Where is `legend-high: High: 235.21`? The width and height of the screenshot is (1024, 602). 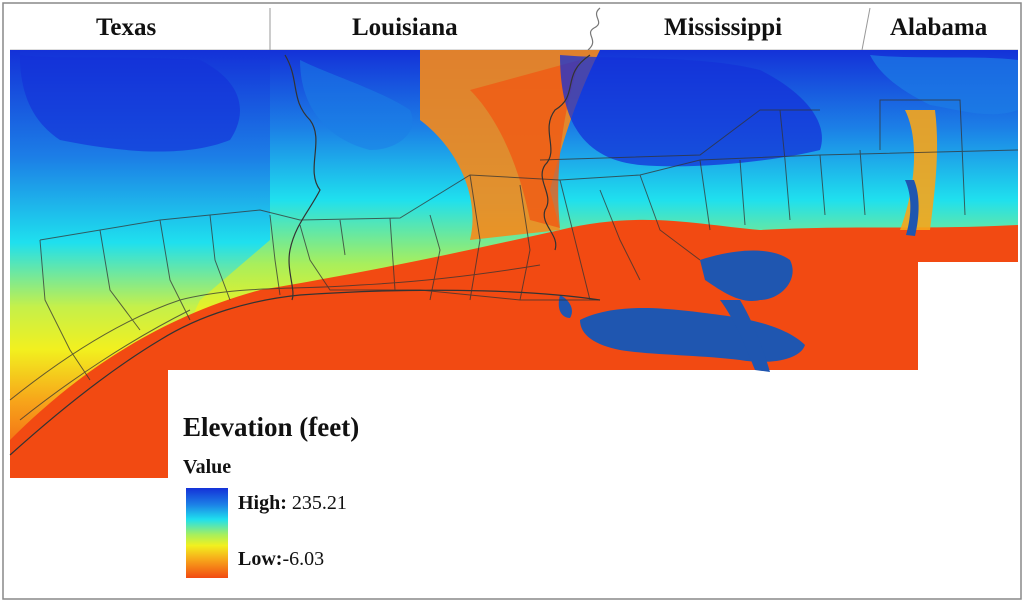 legend-high: High: 235.21 is located at coordinates (292, 503).